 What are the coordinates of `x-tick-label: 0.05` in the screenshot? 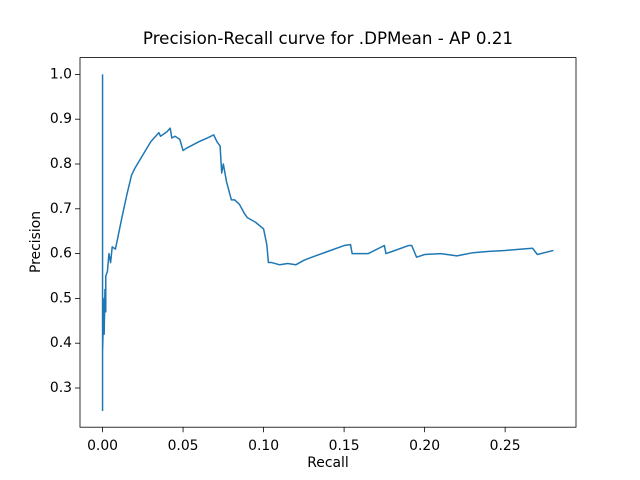 It's located at (183, 446).